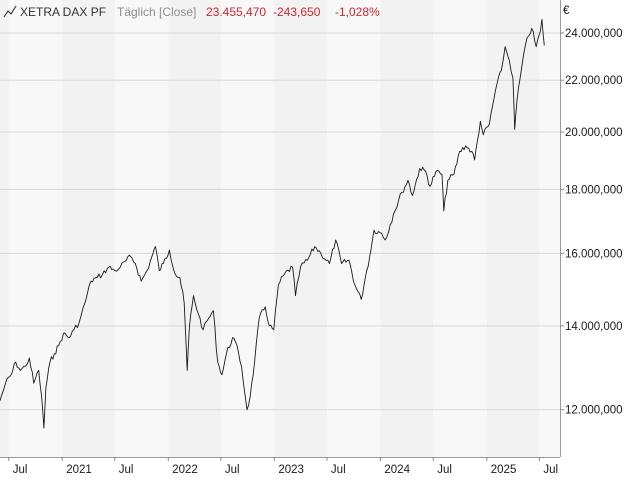  Describe the element at coordinates (594, 81) in the screenshot. I see `y-tick-label: 22.000,000` at that location.